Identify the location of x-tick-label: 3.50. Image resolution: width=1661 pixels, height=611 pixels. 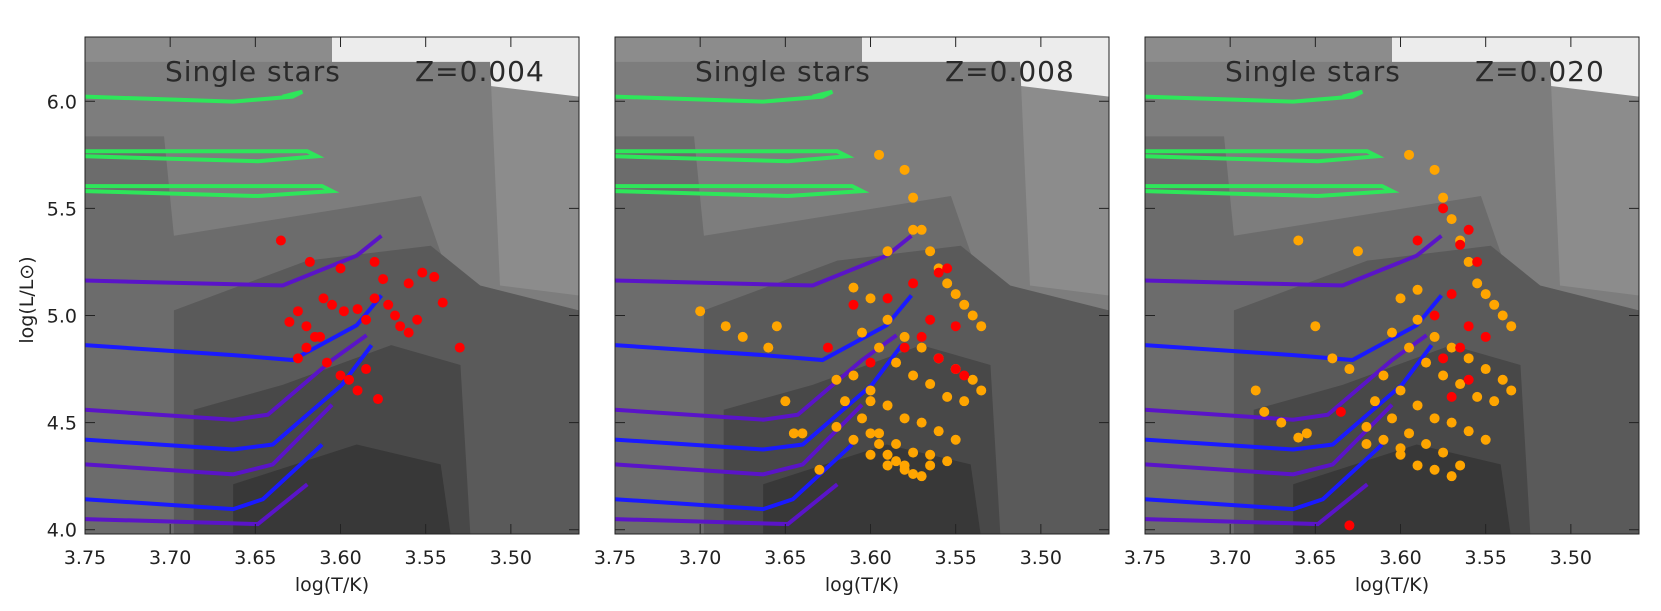
(1571, 558).